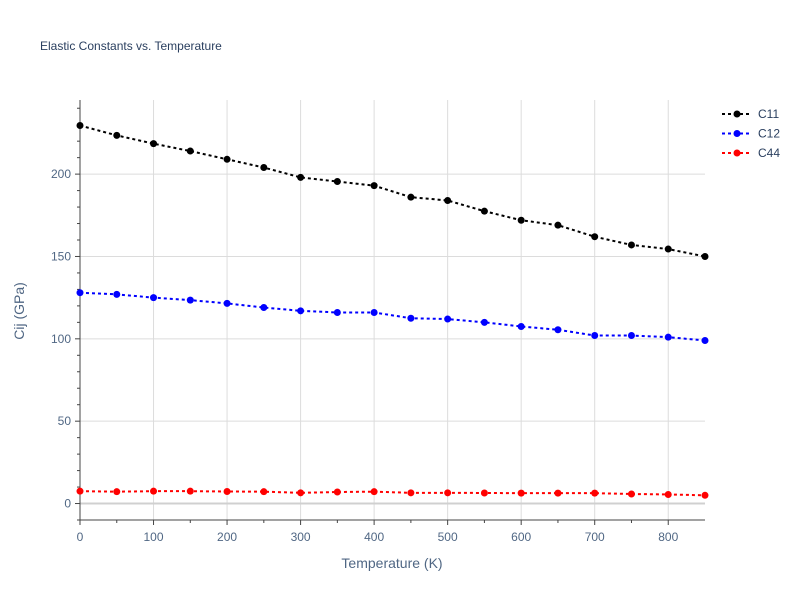 Image resolution: width=800 pixels, height=600 pixels. Describe the element at coordinates (227, 537) in the screenshot. I see `x-tick-label: 200` at that location.